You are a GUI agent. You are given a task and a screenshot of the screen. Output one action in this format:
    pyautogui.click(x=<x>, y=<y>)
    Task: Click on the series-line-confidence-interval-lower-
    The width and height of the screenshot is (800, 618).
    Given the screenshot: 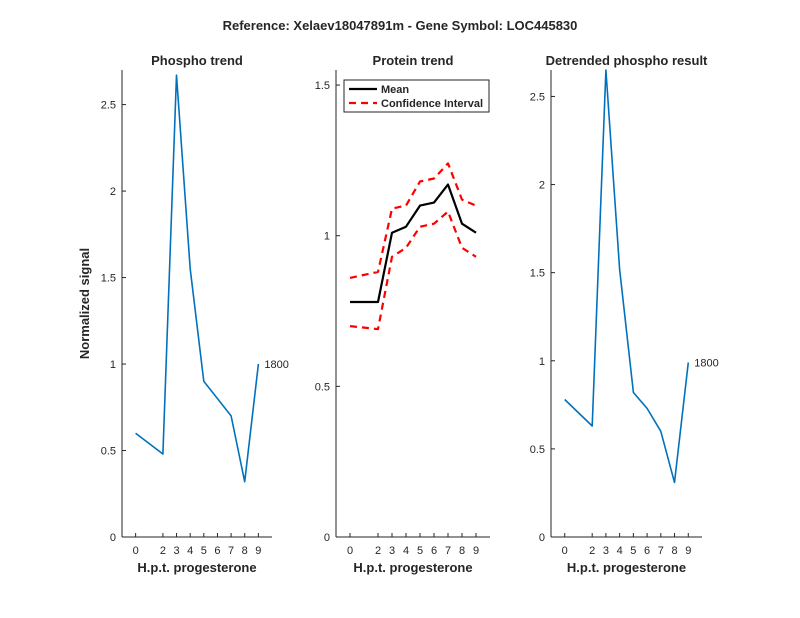 What is the action you would take?
    pyautogui.click(x=413, y=270)
    